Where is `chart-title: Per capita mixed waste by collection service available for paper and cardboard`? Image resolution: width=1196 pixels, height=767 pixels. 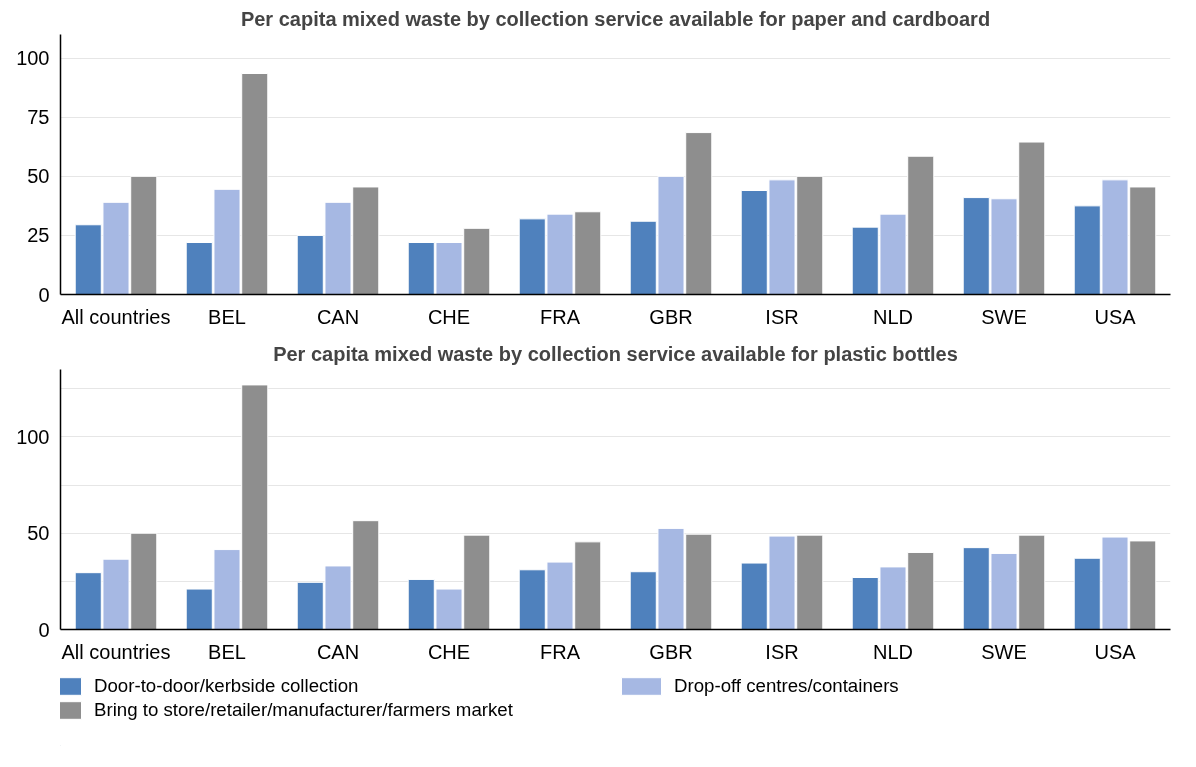 chart-title: Per capita mixed waste by collection service available for paper and cardboard is located at coordinates (615, 18).